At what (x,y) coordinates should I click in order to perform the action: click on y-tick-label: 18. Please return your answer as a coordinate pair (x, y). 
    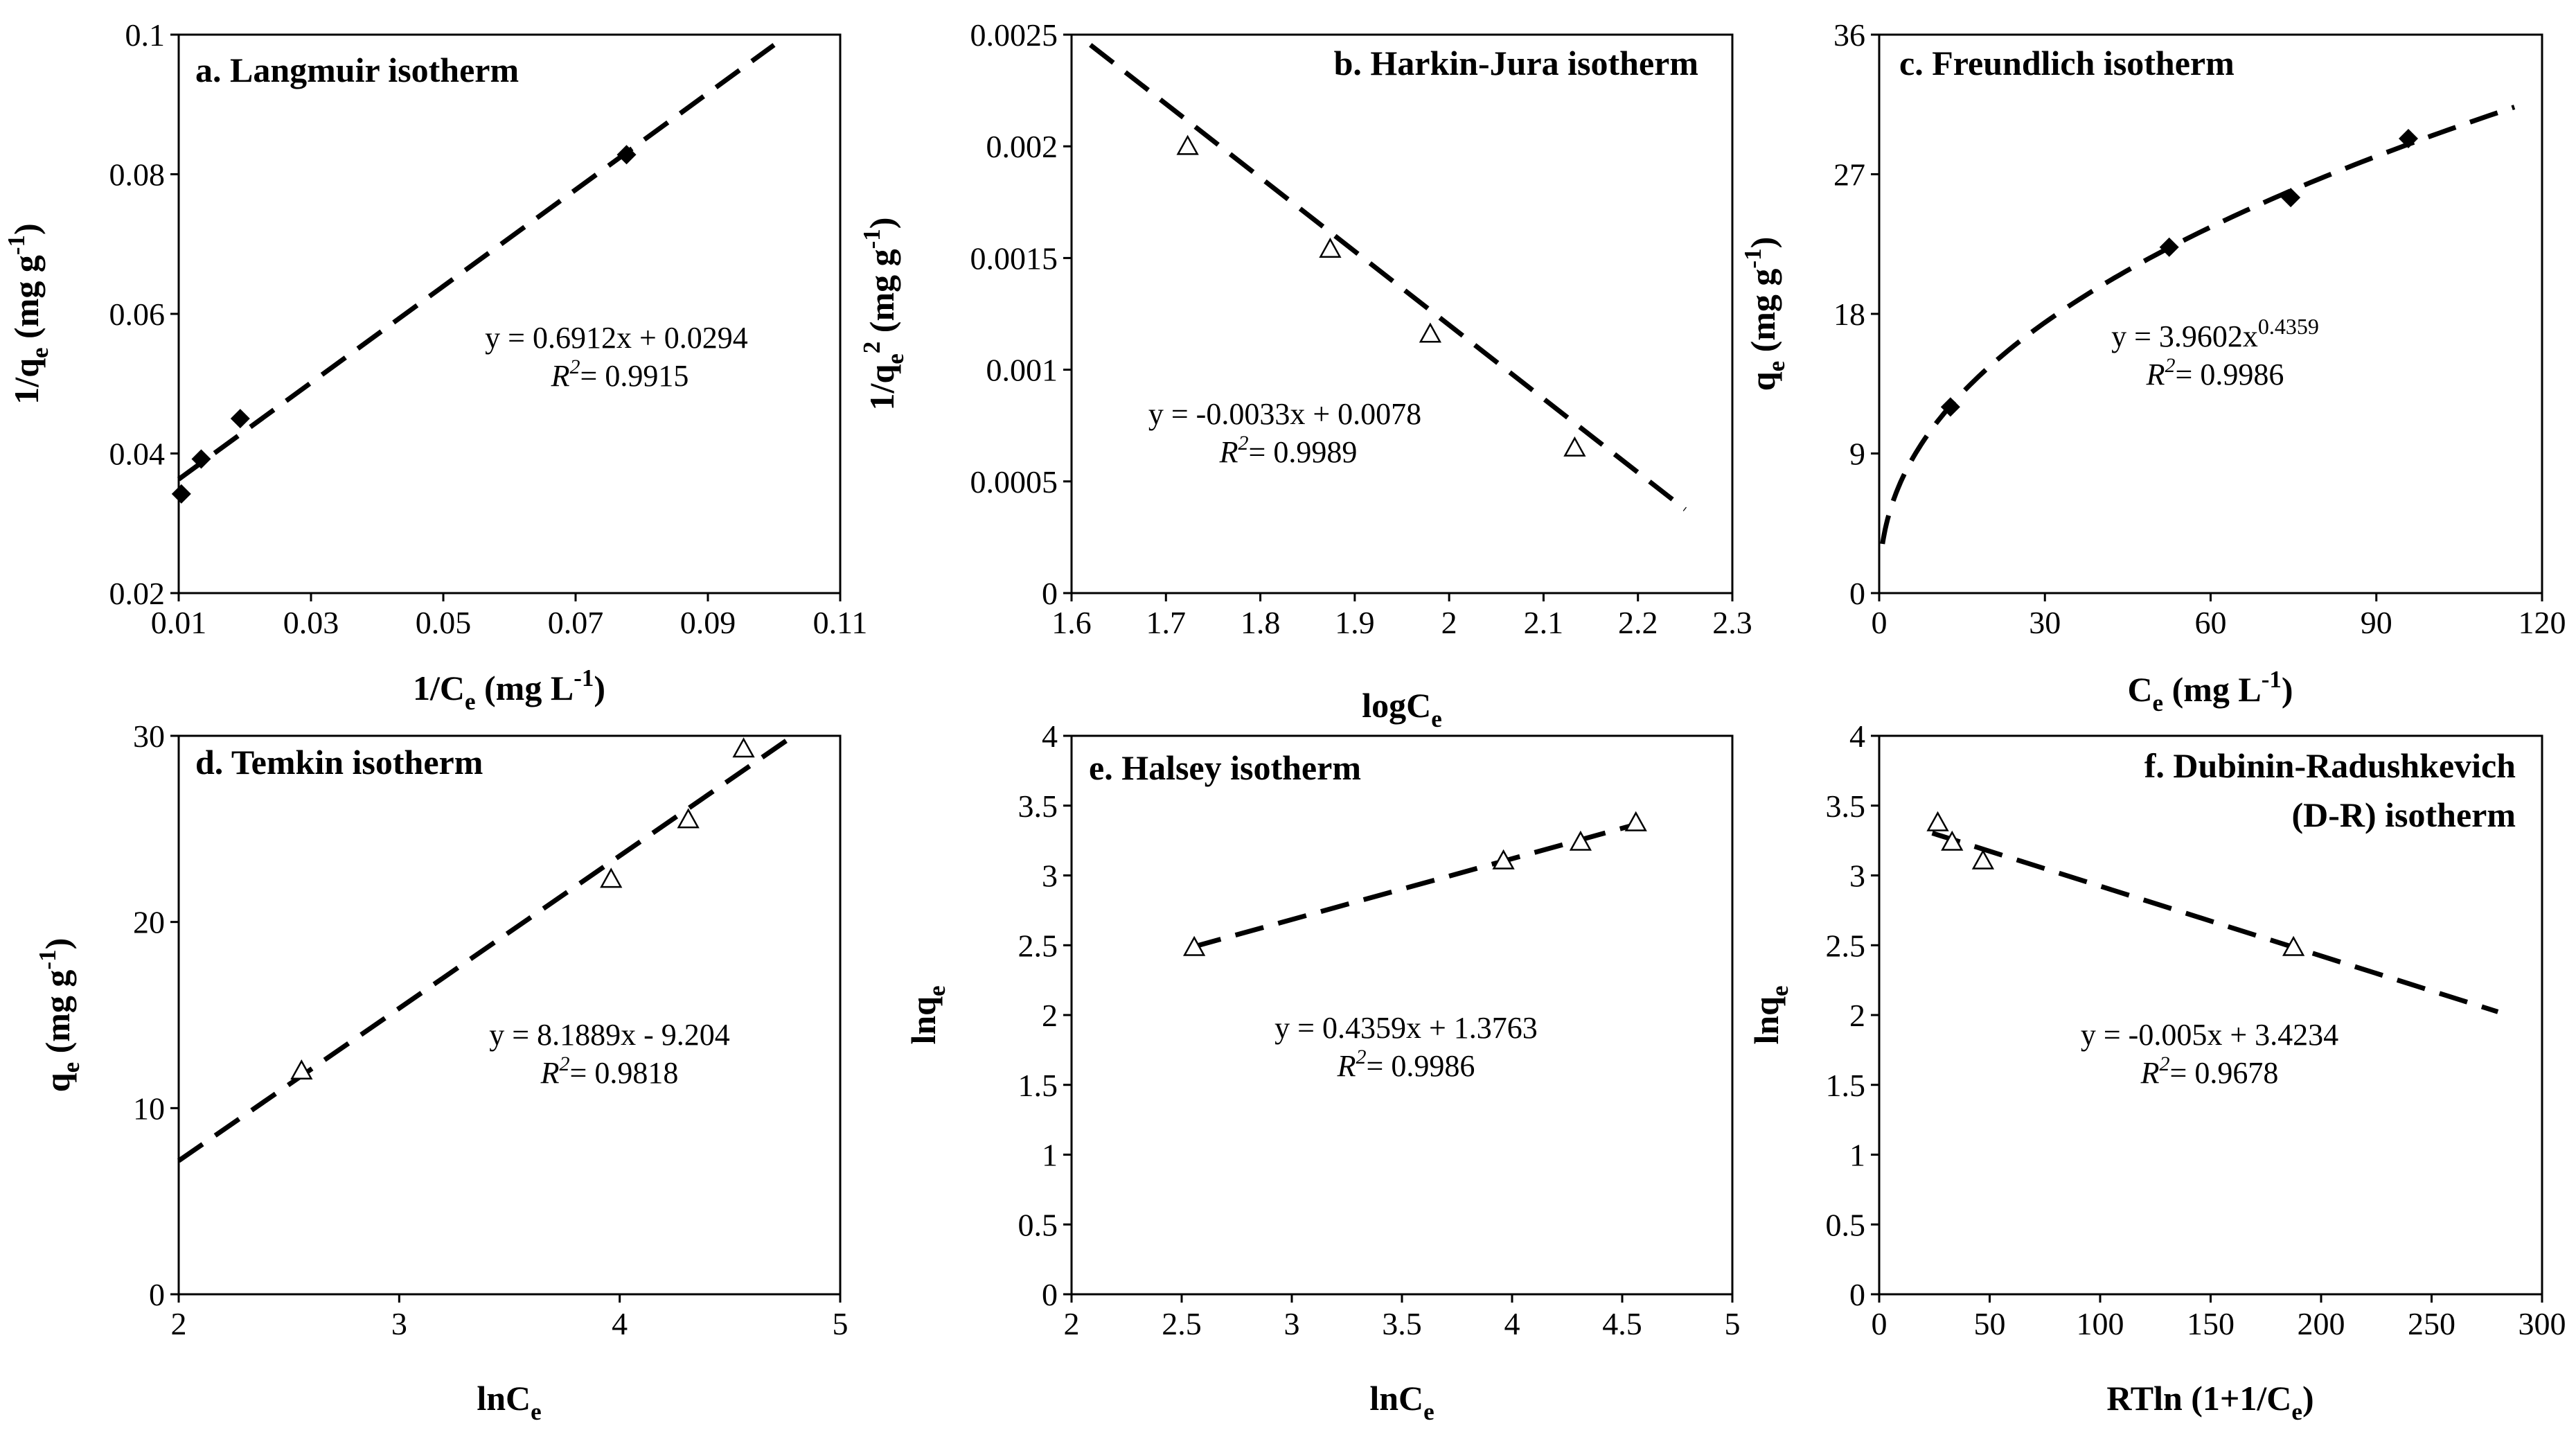
    Looking at the image, I should click on (1849, 314).